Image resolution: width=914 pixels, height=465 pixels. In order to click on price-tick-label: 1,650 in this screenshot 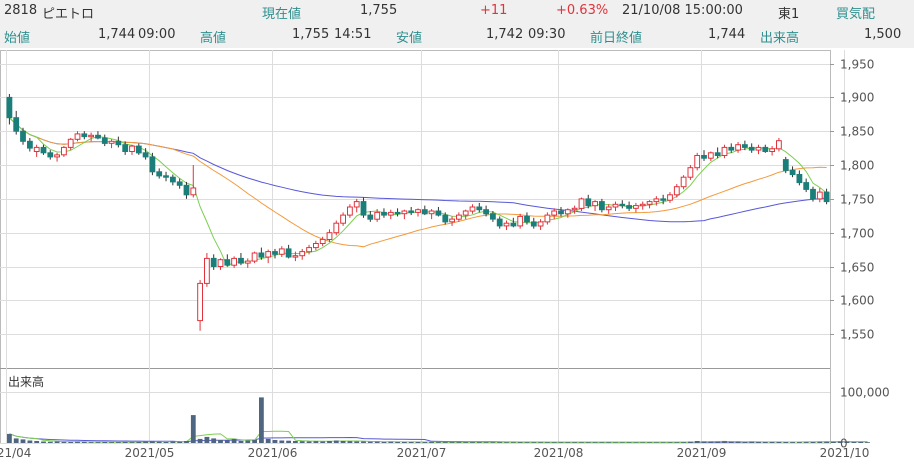, I will do `click(857, 268)`.